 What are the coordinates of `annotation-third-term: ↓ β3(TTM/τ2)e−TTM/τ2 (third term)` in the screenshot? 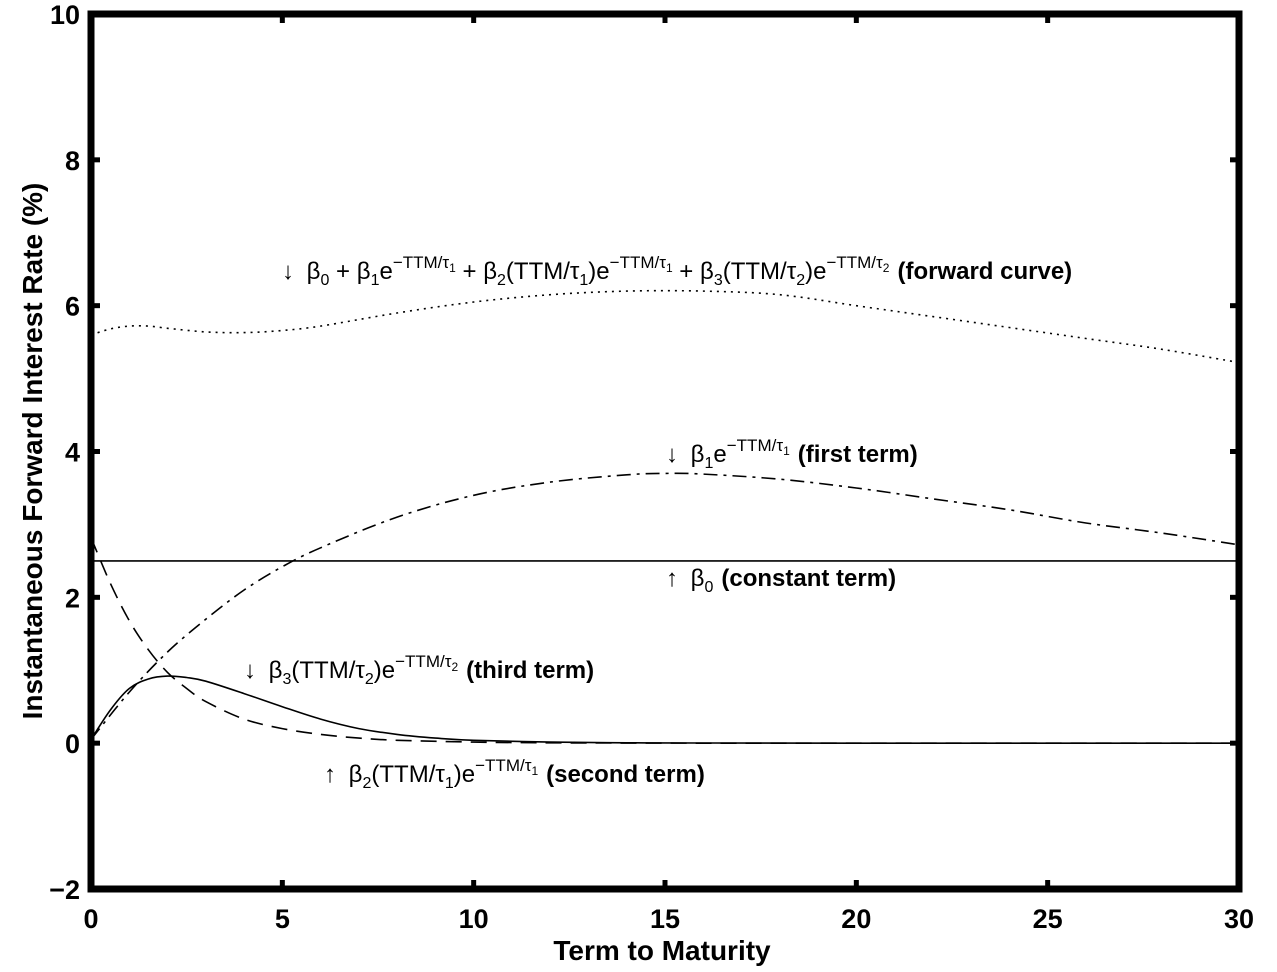 It's located at (419, 670).